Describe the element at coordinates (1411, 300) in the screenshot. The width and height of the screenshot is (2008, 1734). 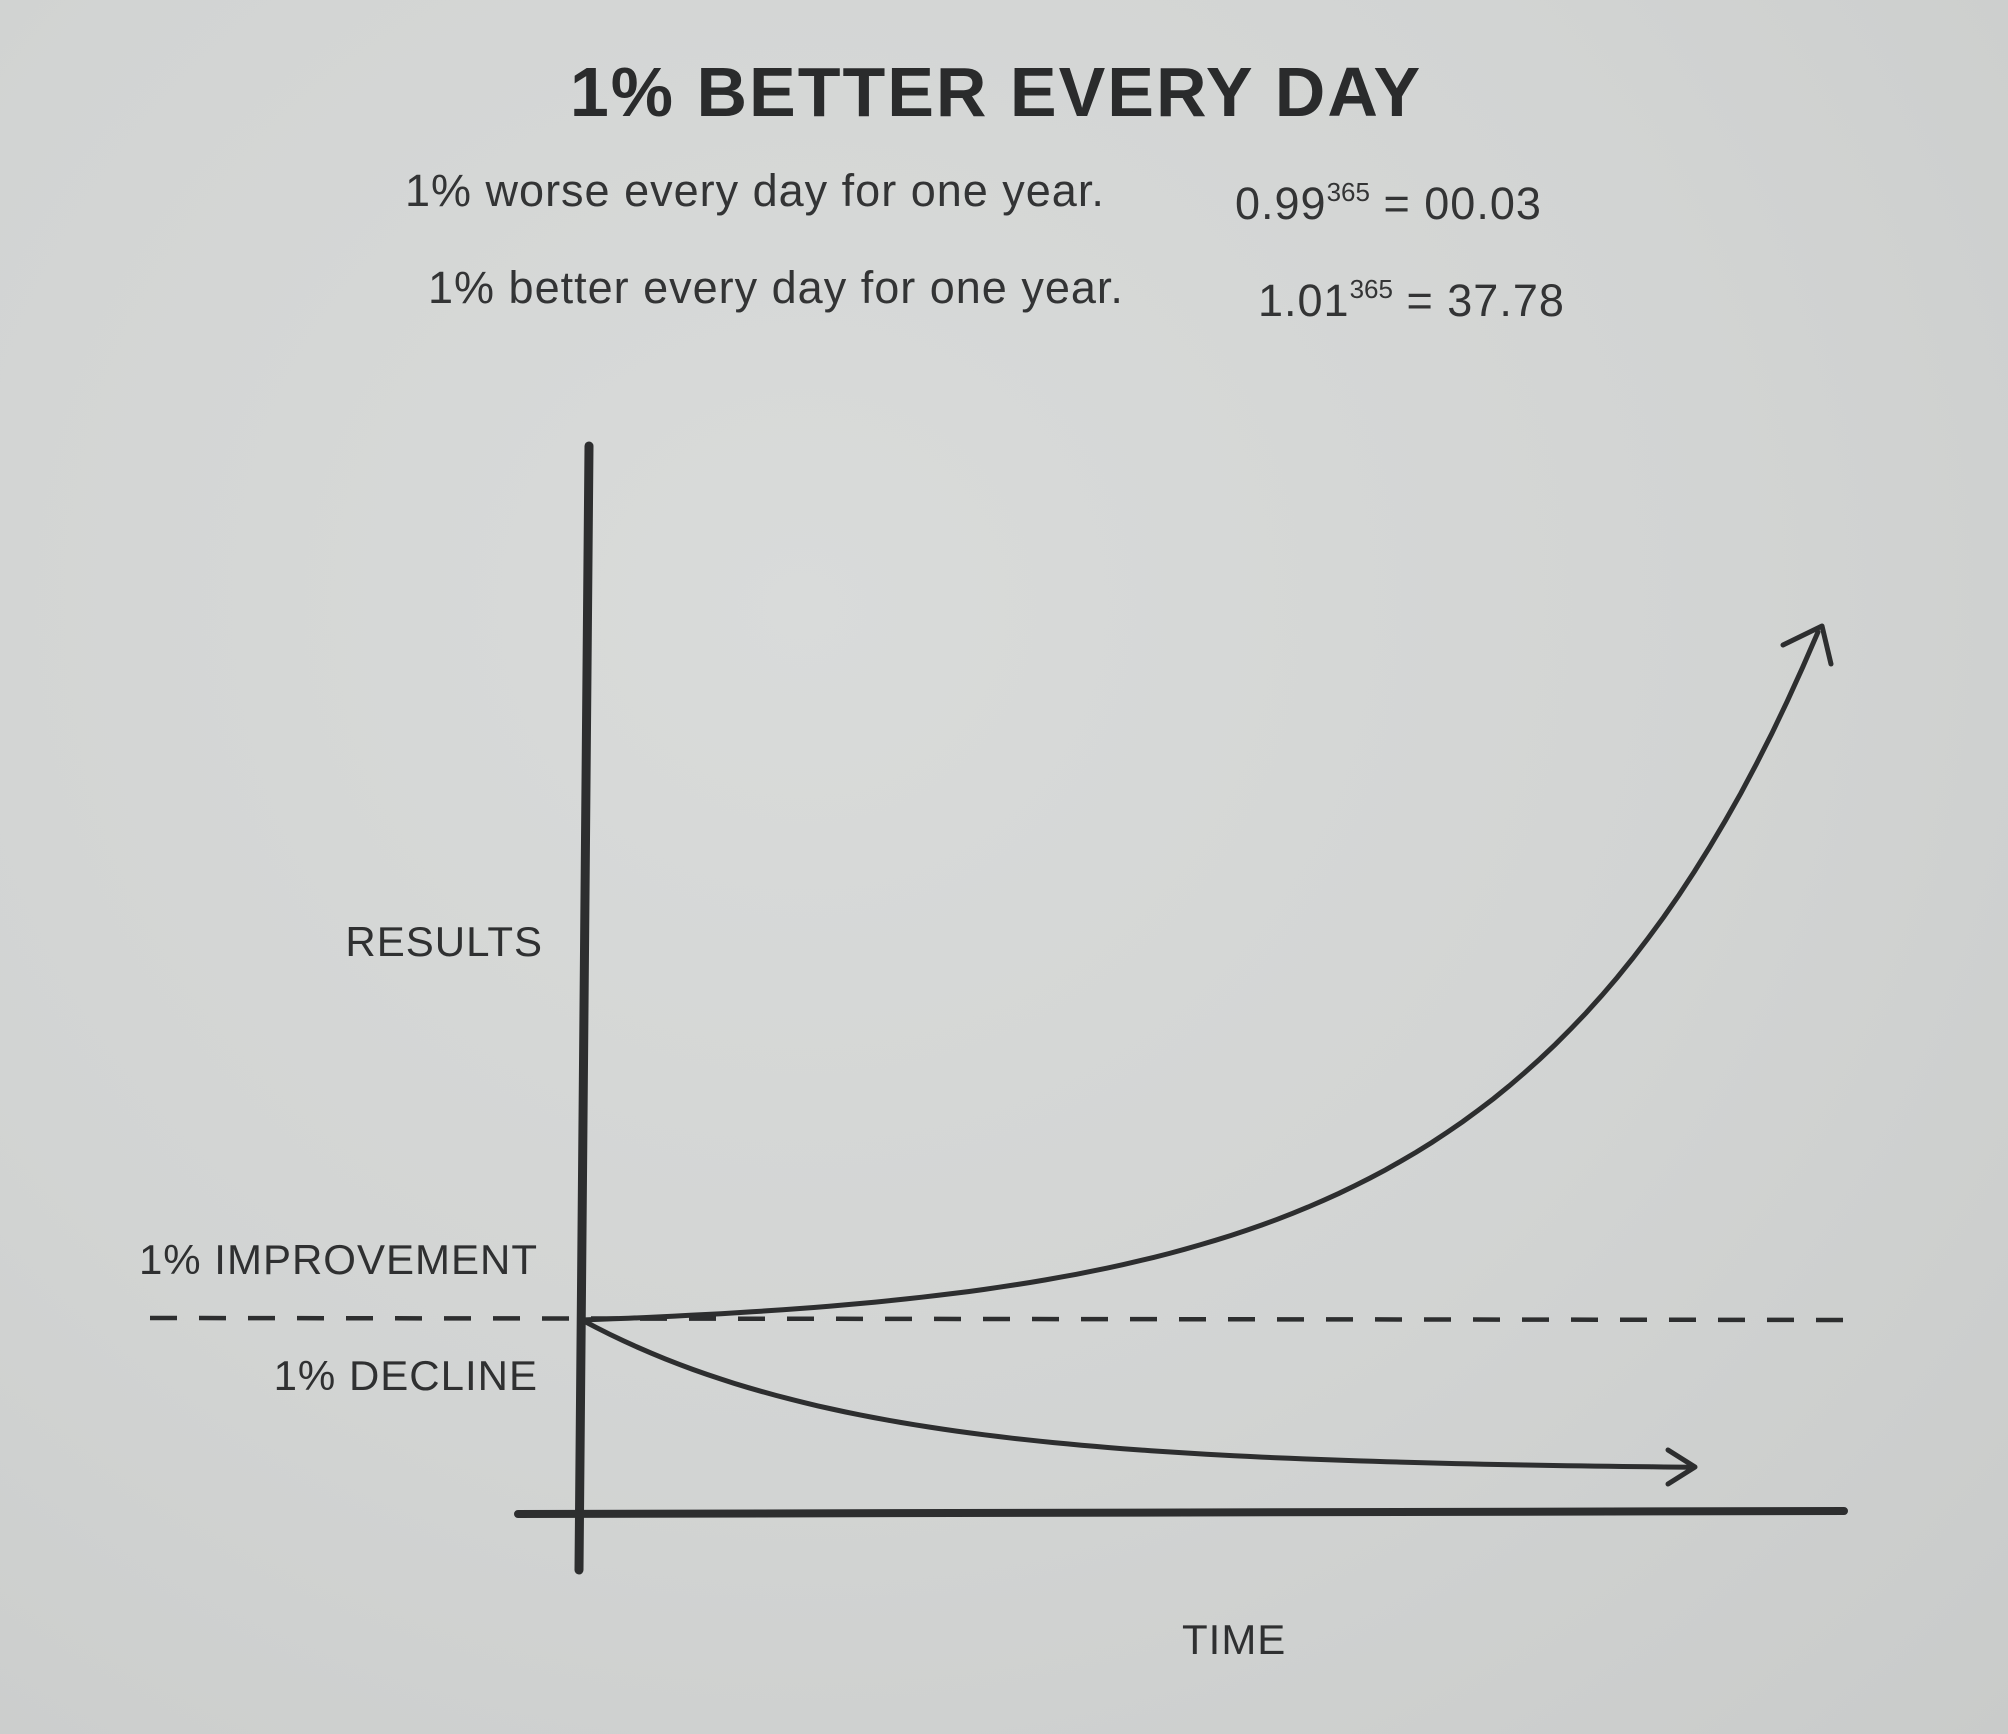
I see `annotation-better-equation: 1.01365 = 37.78` at that location.